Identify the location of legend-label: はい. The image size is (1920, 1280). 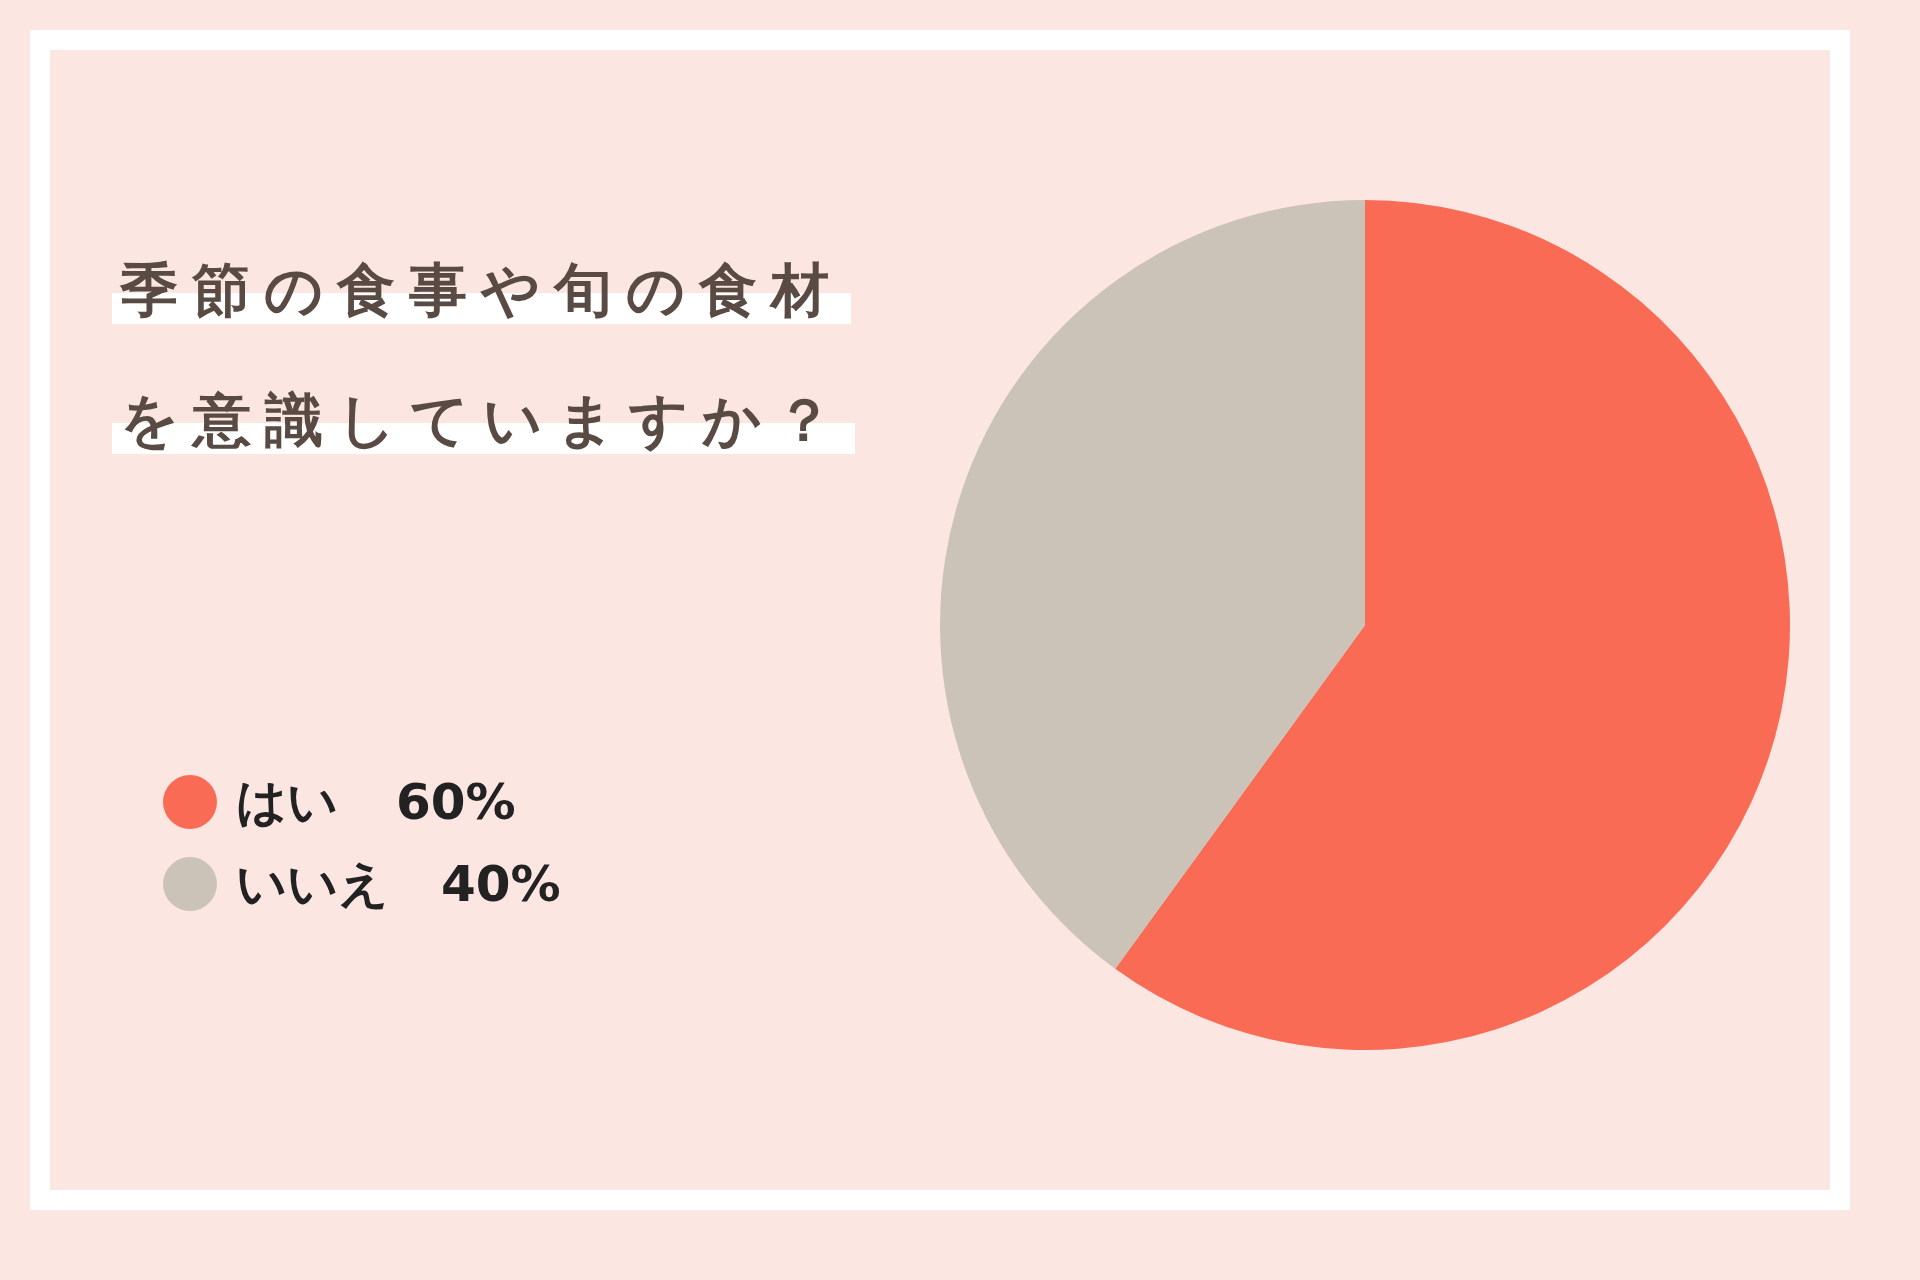
(287, 802).